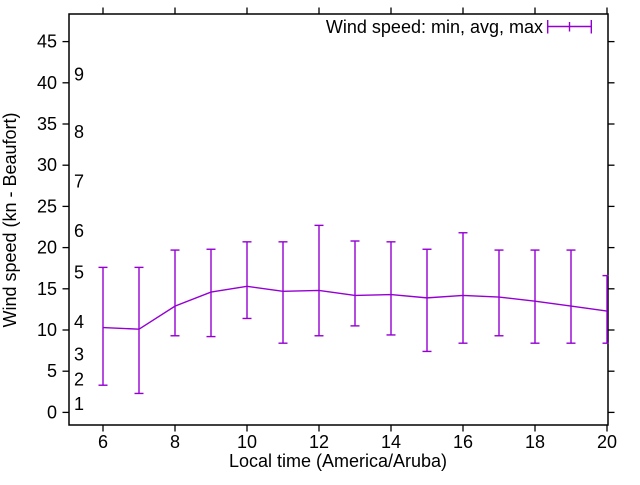 The height and width of the screenshot is (485, 640). I want to click on y-tick-label: 40, so click(47, 83).